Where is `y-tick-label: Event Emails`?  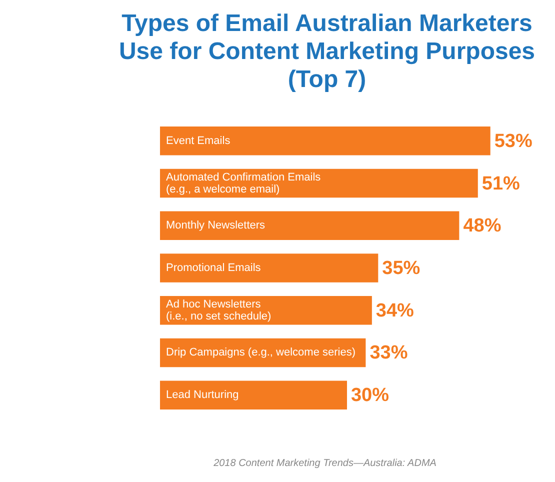 y-tick-label: Event Emails is located at coordinates (198, 140).